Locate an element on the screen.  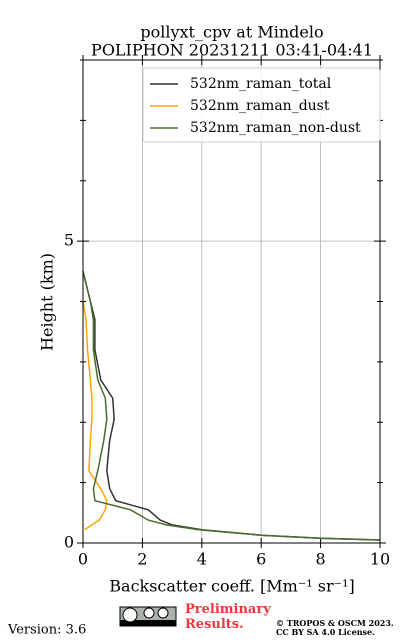
legend-label: 532nm_raman_dust is located at coordinates (260, 106).